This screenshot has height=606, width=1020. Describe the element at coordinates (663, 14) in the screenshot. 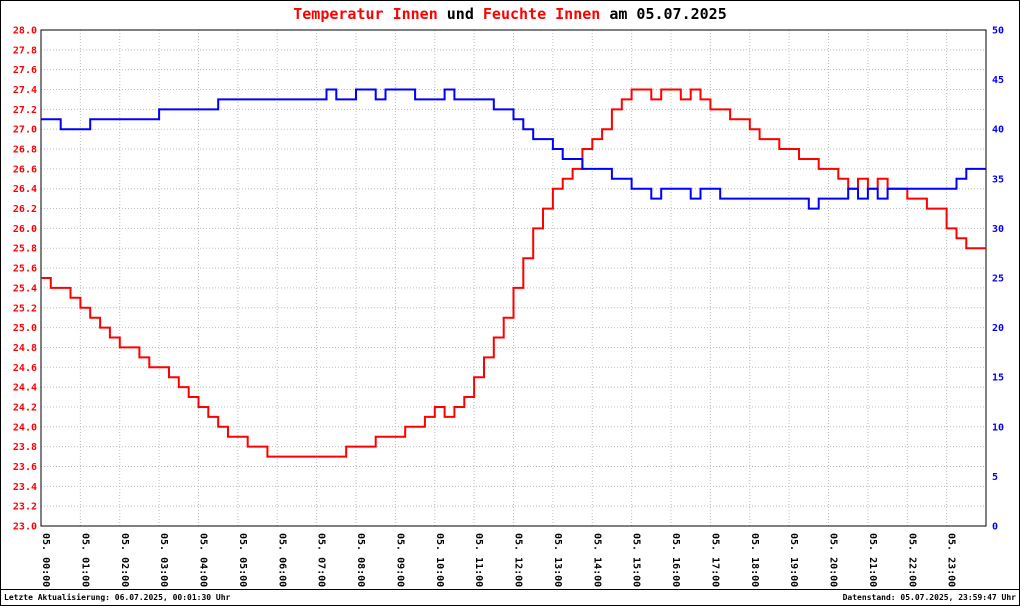

I see `title-date: am 05.07.2025` at that location.